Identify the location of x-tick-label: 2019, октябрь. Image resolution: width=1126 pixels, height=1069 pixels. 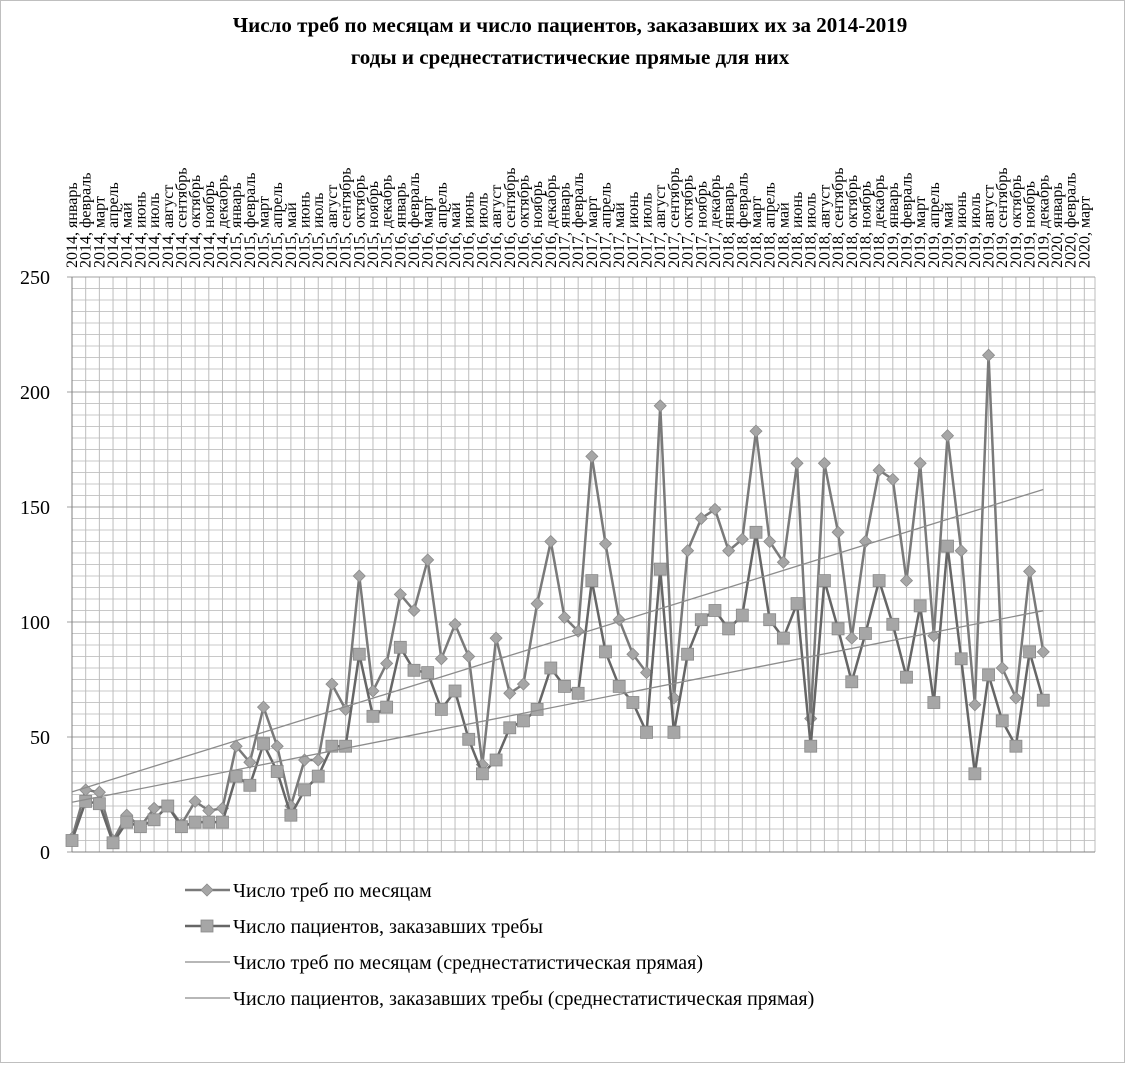
(1016, 221).